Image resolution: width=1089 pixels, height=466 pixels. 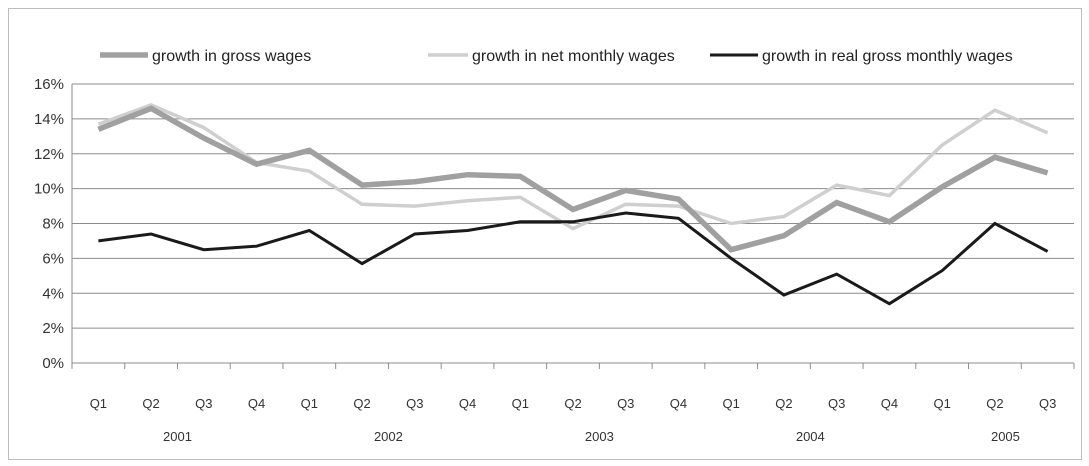 I want to click on y-tick-label: 4%, so click(x=53, y=293).